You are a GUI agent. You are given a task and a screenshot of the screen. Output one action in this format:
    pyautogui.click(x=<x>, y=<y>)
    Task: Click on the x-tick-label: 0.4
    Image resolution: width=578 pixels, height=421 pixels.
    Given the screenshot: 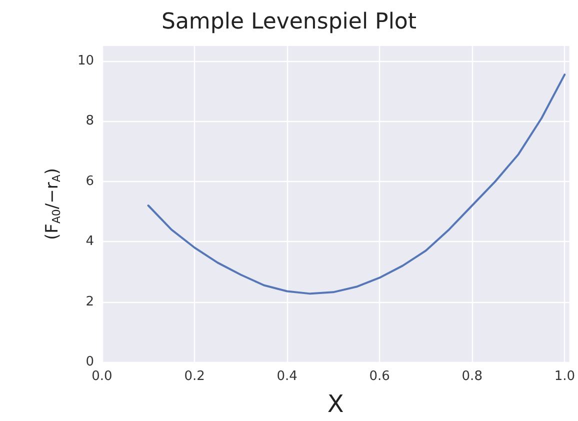 What is the action you would take?
    pyautogui.click(x=287, y=376)
    